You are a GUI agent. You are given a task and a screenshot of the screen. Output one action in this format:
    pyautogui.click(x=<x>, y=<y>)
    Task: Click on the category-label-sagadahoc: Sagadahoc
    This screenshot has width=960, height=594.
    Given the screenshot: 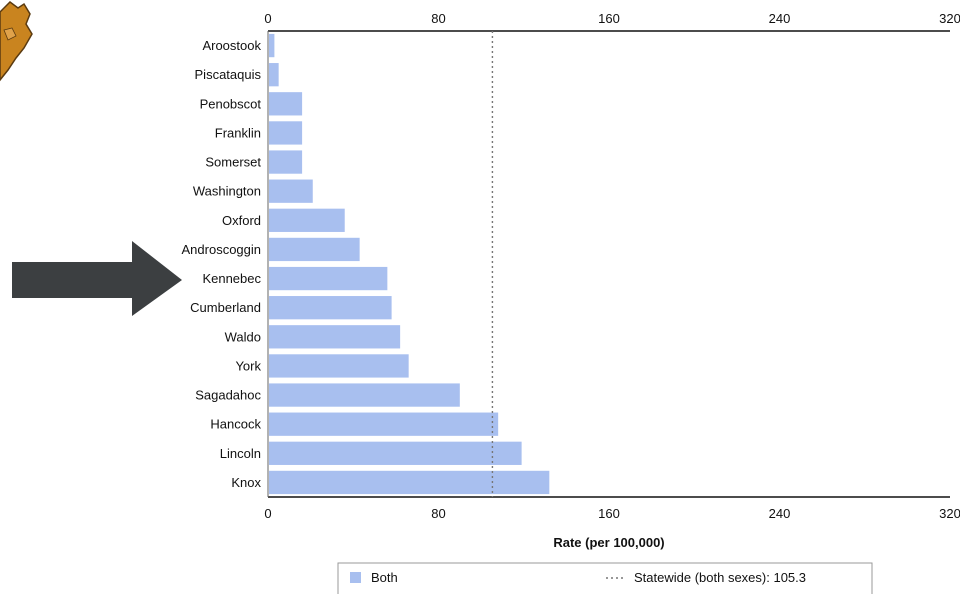 What is the action you would take?
    pyautogui.click(x=228, y=395)
    